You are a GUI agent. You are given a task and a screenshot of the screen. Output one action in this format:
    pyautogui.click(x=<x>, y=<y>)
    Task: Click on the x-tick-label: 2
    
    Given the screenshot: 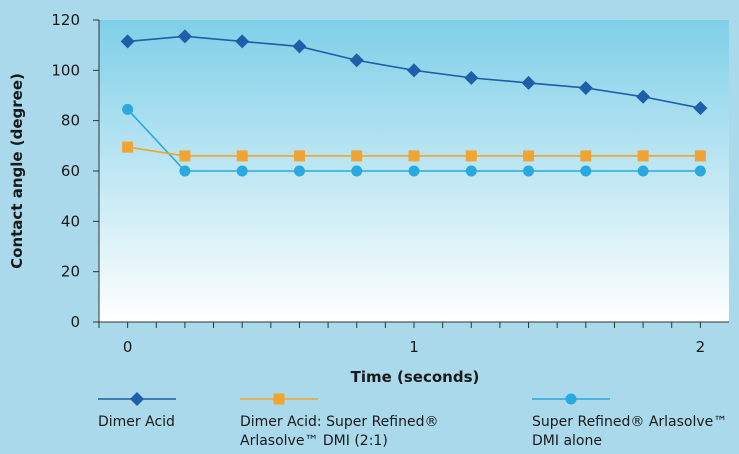 What is the action you would take?
    pyautogui.click(x=701, y=347)
    